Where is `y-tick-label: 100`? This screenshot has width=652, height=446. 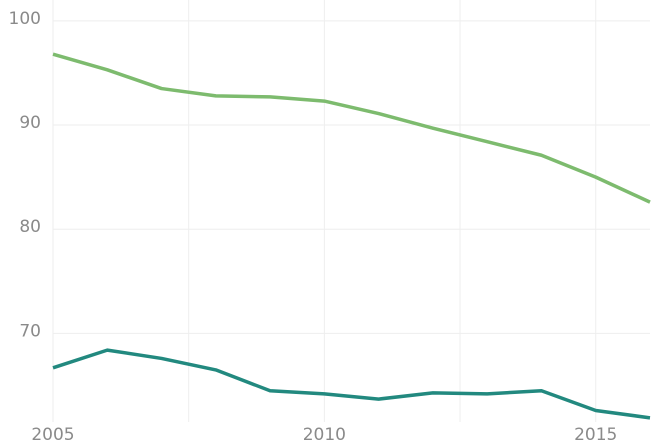
y-tick-label: 100 is located at coordinates (25, 19).